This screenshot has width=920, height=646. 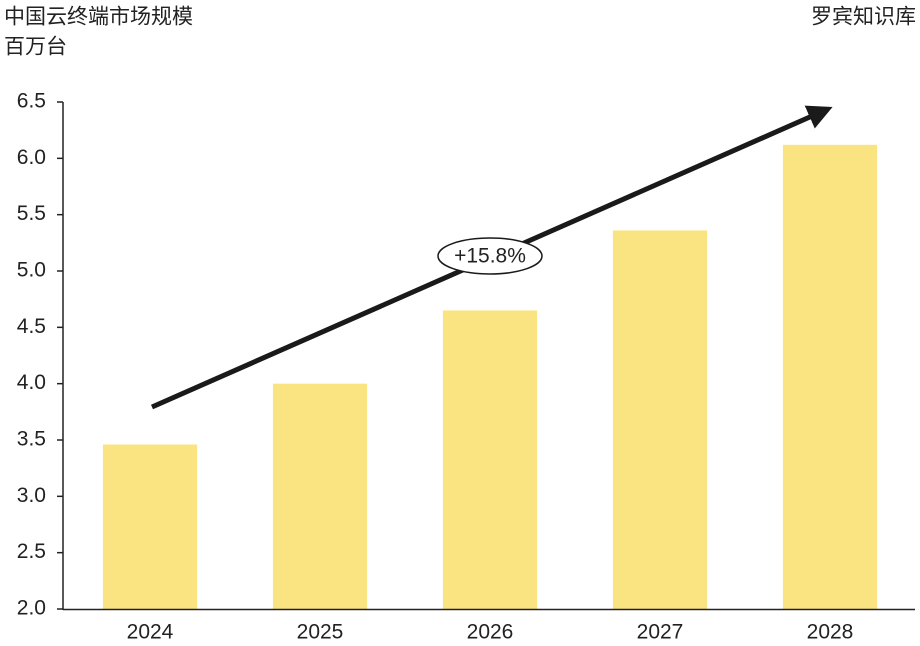 I want to click on chart-title: 中国云终端市场规模, so click(x=98, y=17).